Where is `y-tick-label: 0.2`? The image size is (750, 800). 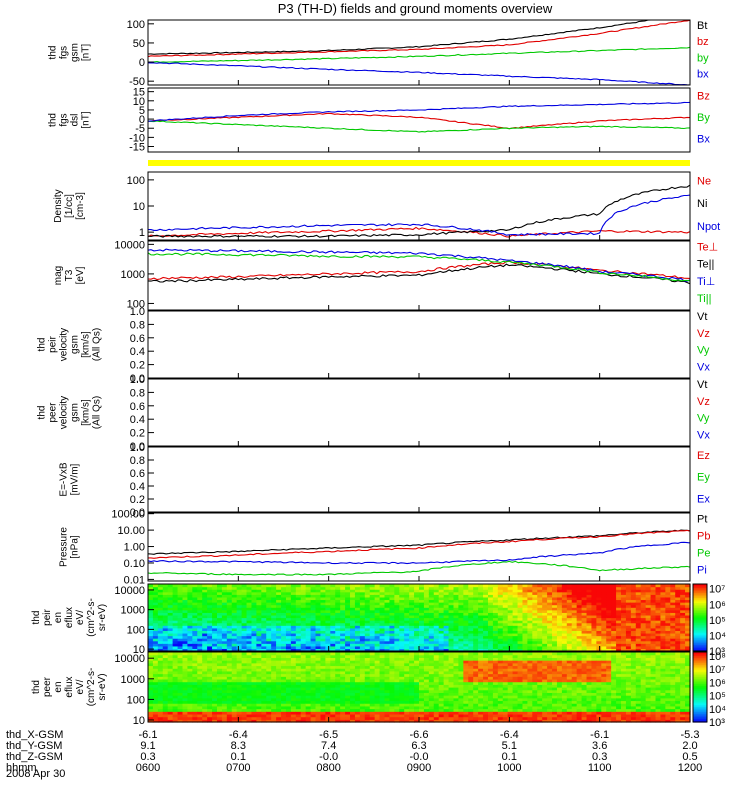 y-tick-label: 0.2 is located at coordinates (137, 500).